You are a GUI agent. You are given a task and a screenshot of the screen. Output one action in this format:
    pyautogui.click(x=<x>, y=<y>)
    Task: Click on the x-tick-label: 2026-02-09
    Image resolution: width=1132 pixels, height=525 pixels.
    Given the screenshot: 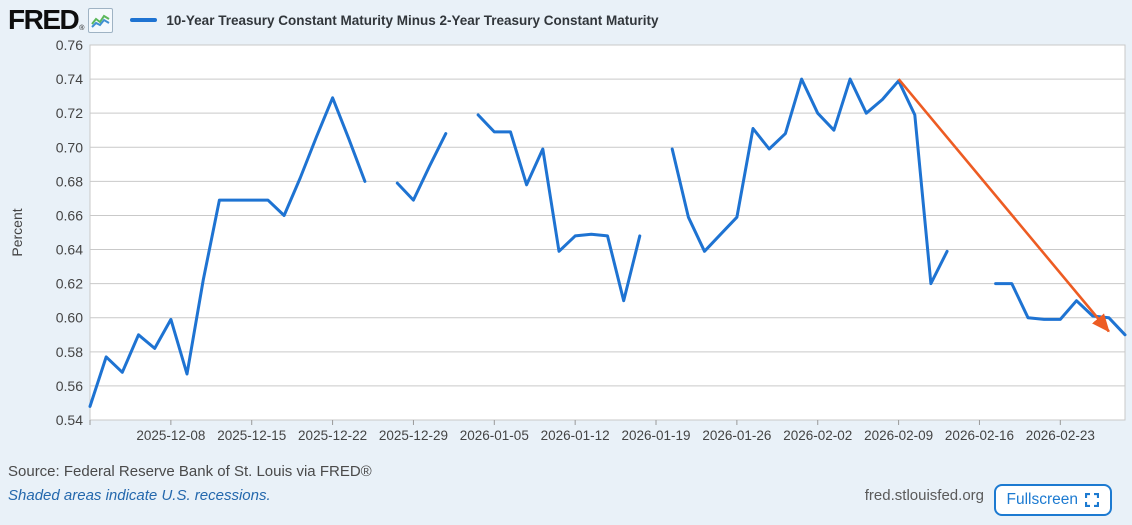 What is the action you would take?
    pyautogui.click(x=898, y=435)
    